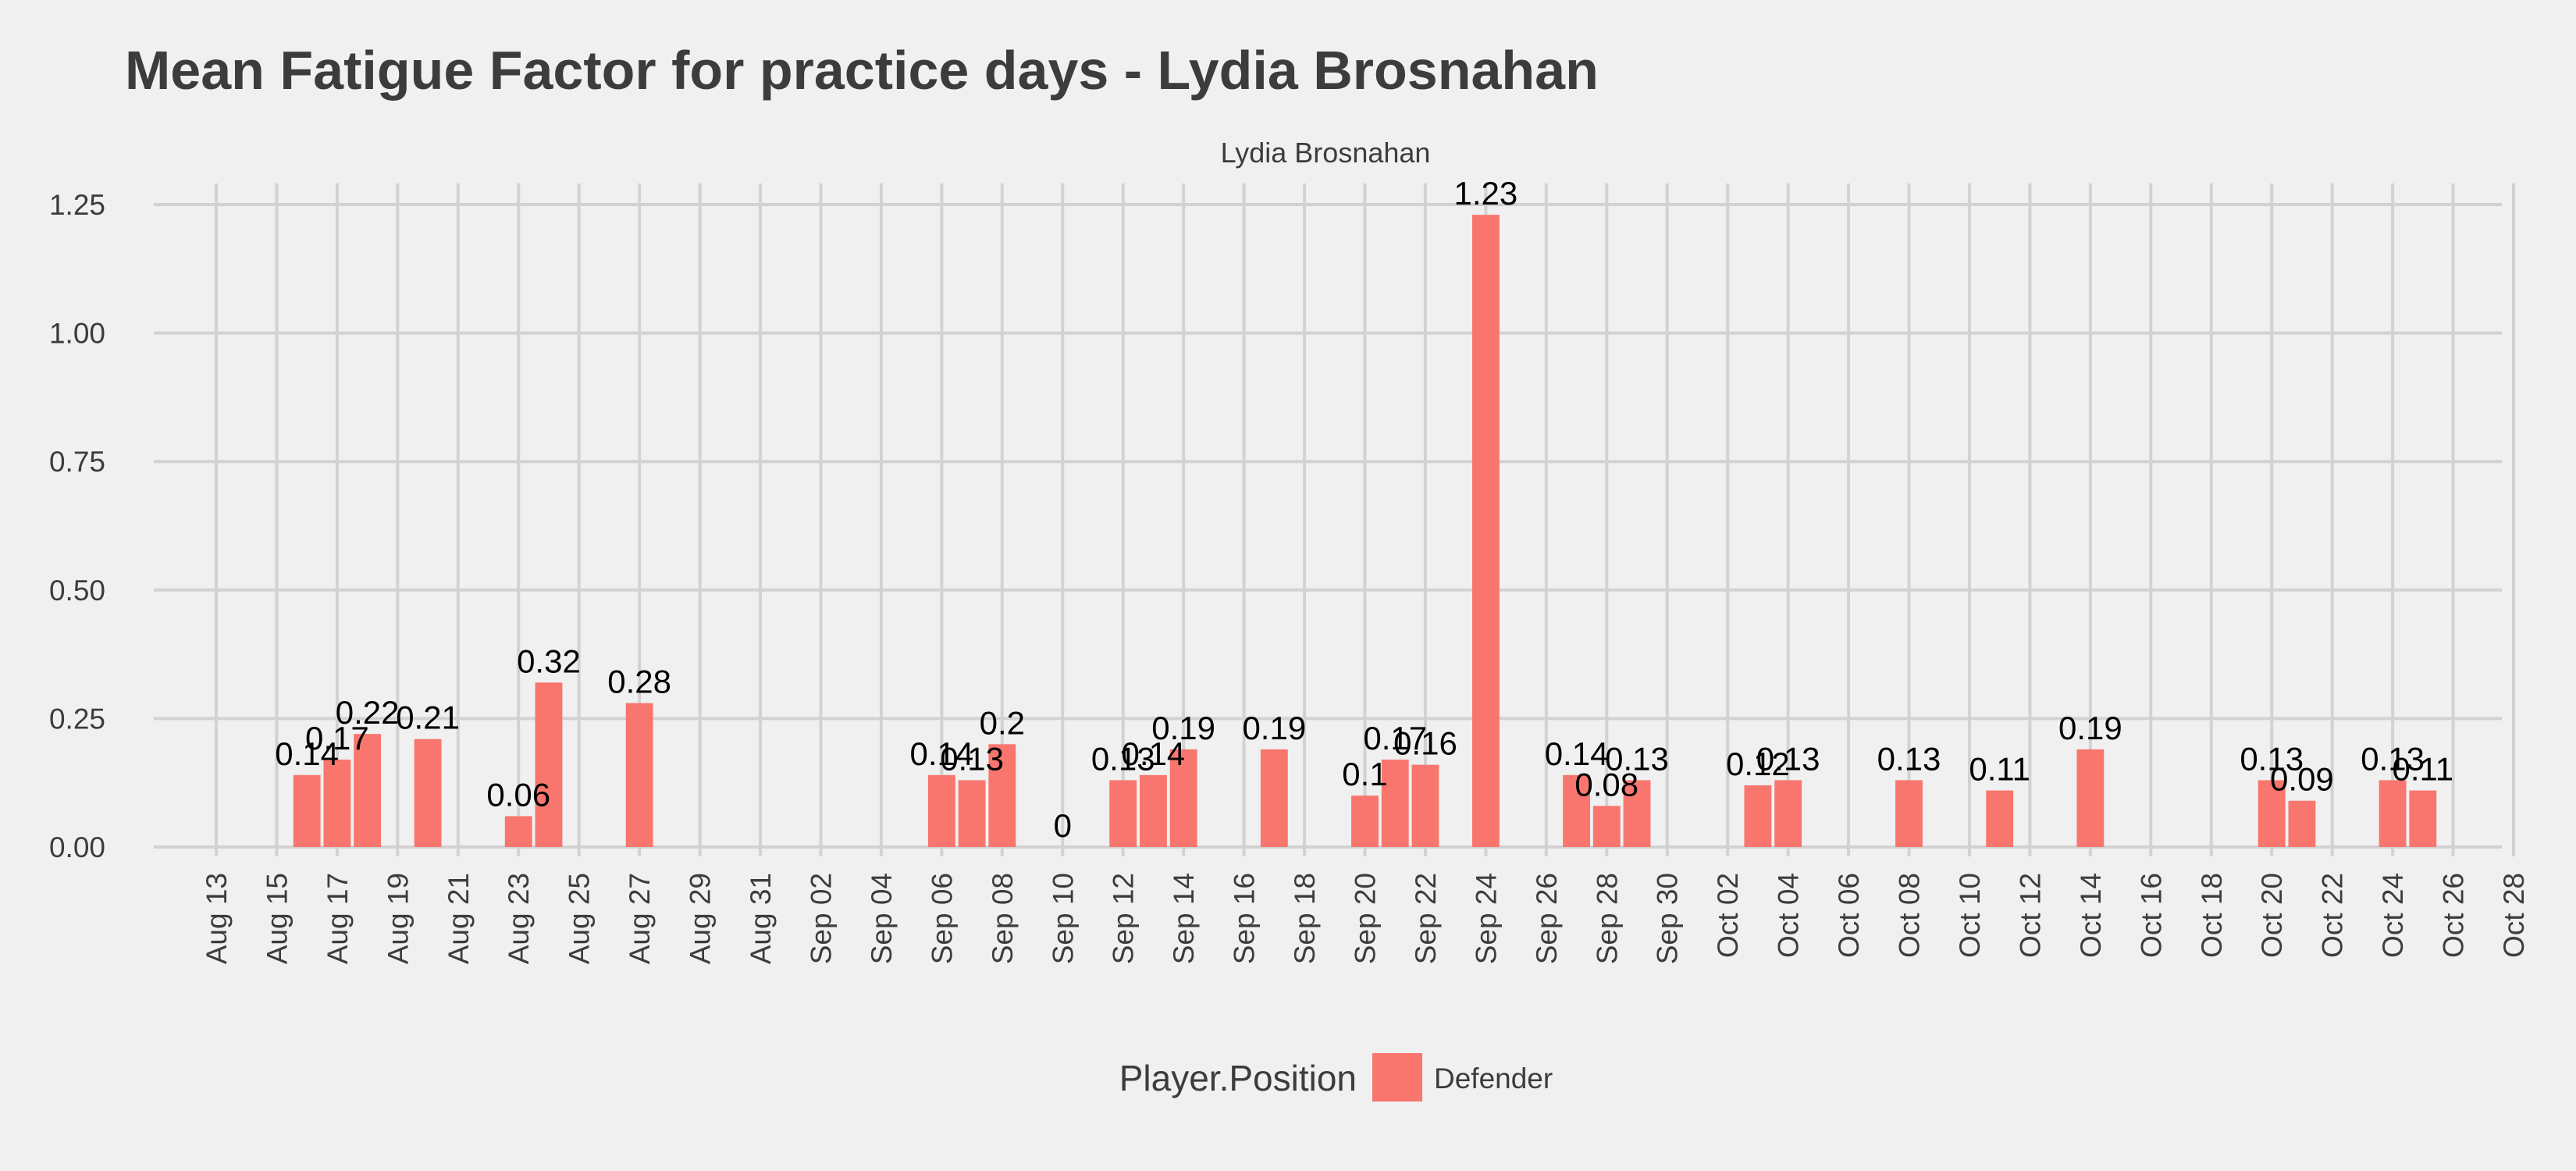  I want to click on x-tick-label: Sep 10, so click(1063, 918).